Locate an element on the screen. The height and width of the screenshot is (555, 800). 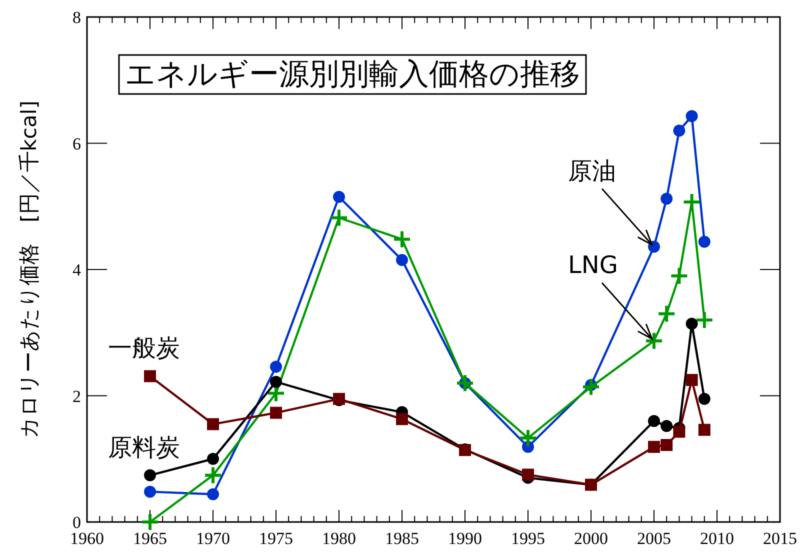
annotation: 原油 is located at coordinates (592, 170).